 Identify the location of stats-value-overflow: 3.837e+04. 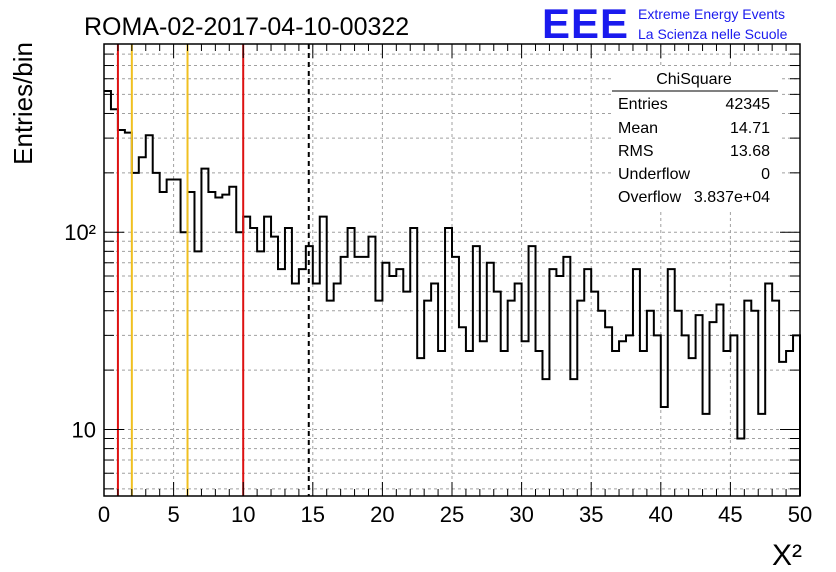
(732, 197).